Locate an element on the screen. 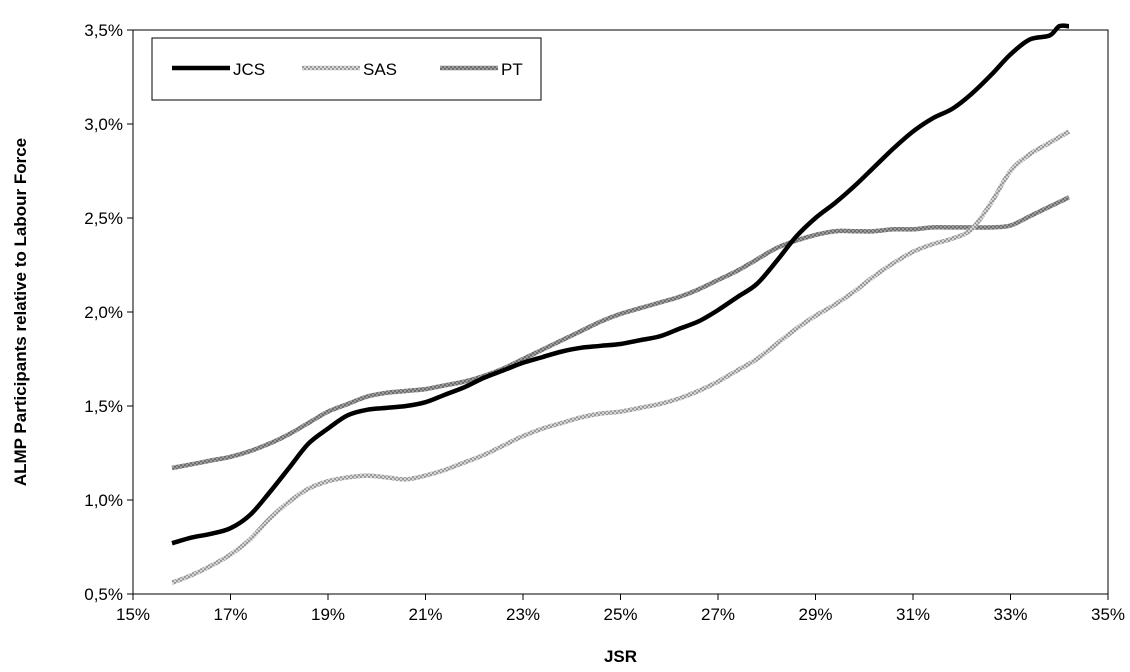 This screenshot has width=1130, height=672. x-tick-label: 17% is located at coordinates (230, 614).